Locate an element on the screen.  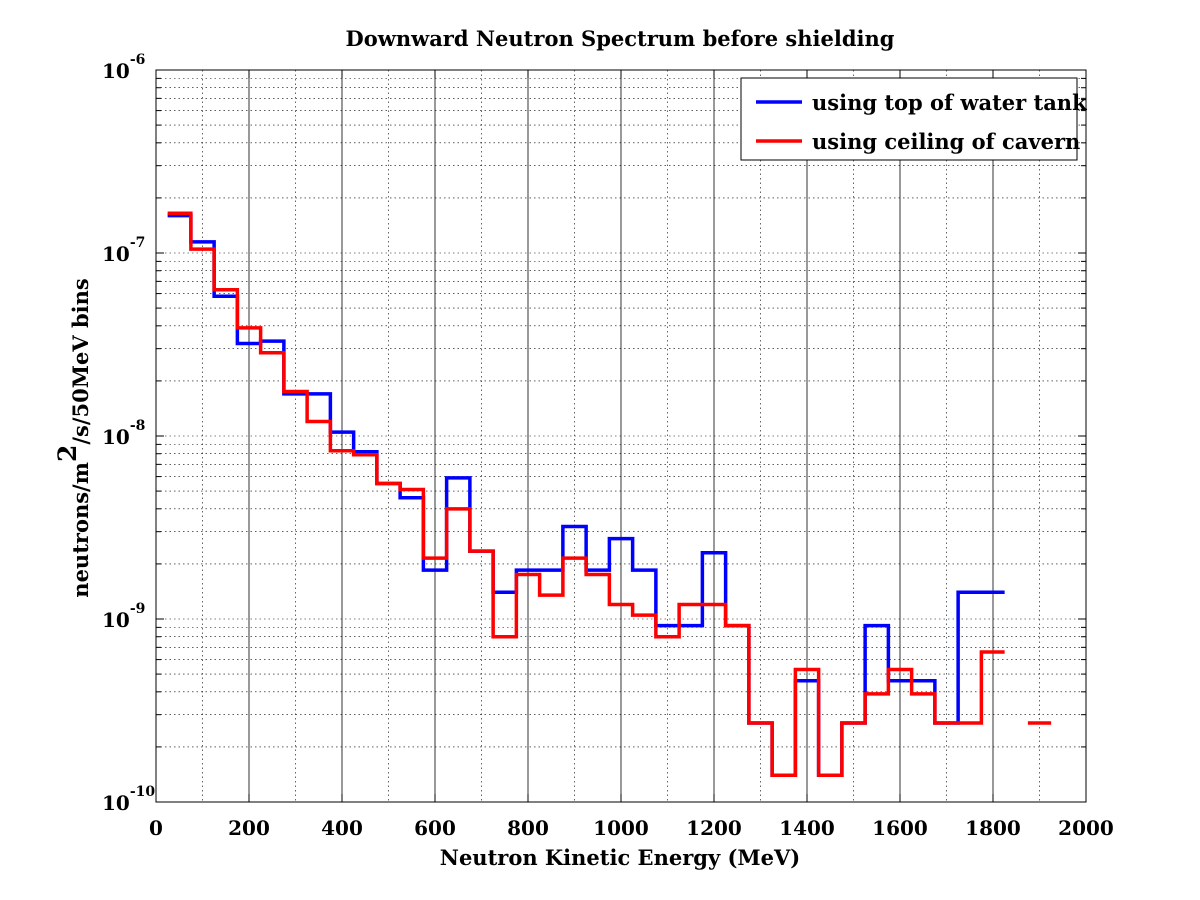
y-tick-label: 10⁻⁹ is located at coordinates (123, 616).